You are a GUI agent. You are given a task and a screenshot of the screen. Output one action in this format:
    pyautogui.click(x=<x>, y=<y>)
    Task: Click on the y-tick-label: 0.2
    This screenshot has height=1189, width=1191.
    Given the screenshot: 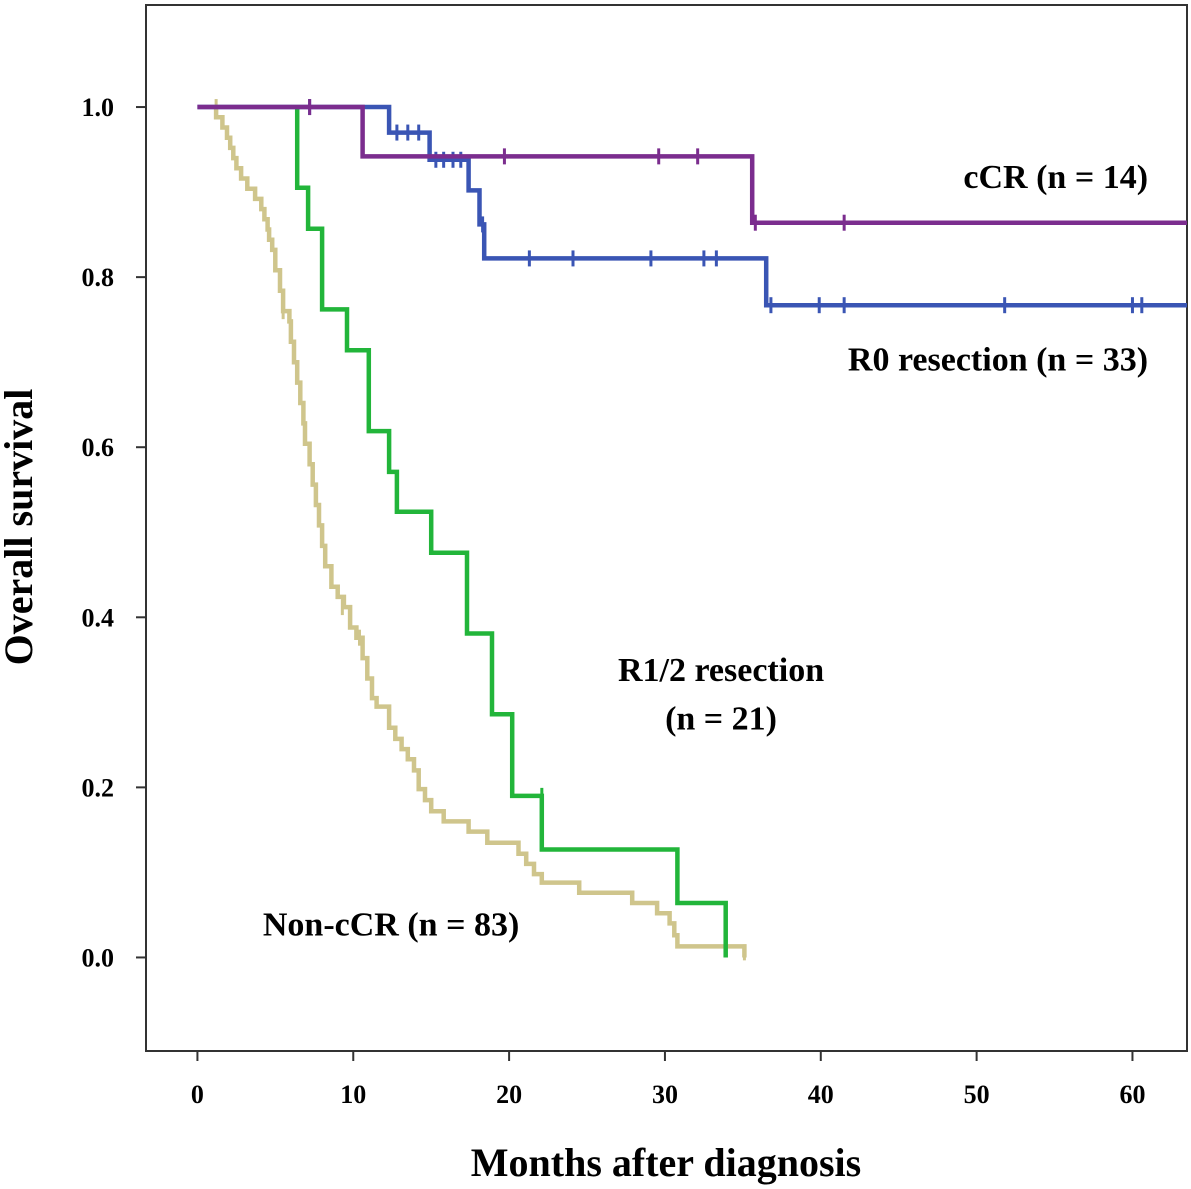 What is the action you would take?
    pyautogui.click(x=98, y=787)
    